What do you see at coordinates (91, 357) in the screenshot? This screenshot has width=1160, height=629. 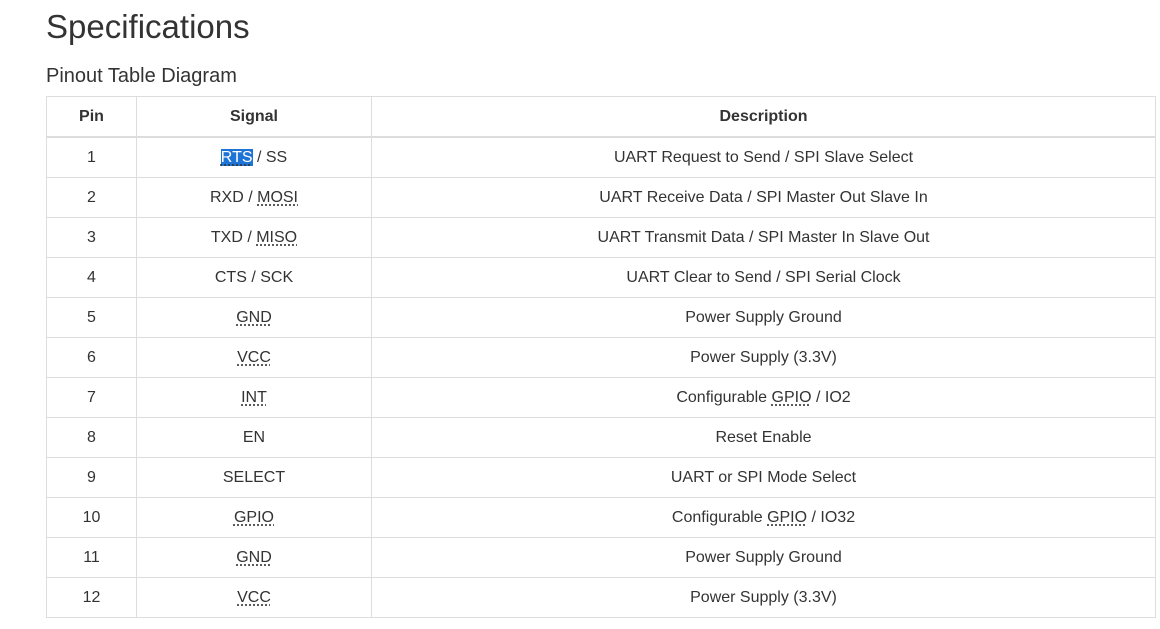 I see `pin-cell: 6` at bounding box center [91, 357].